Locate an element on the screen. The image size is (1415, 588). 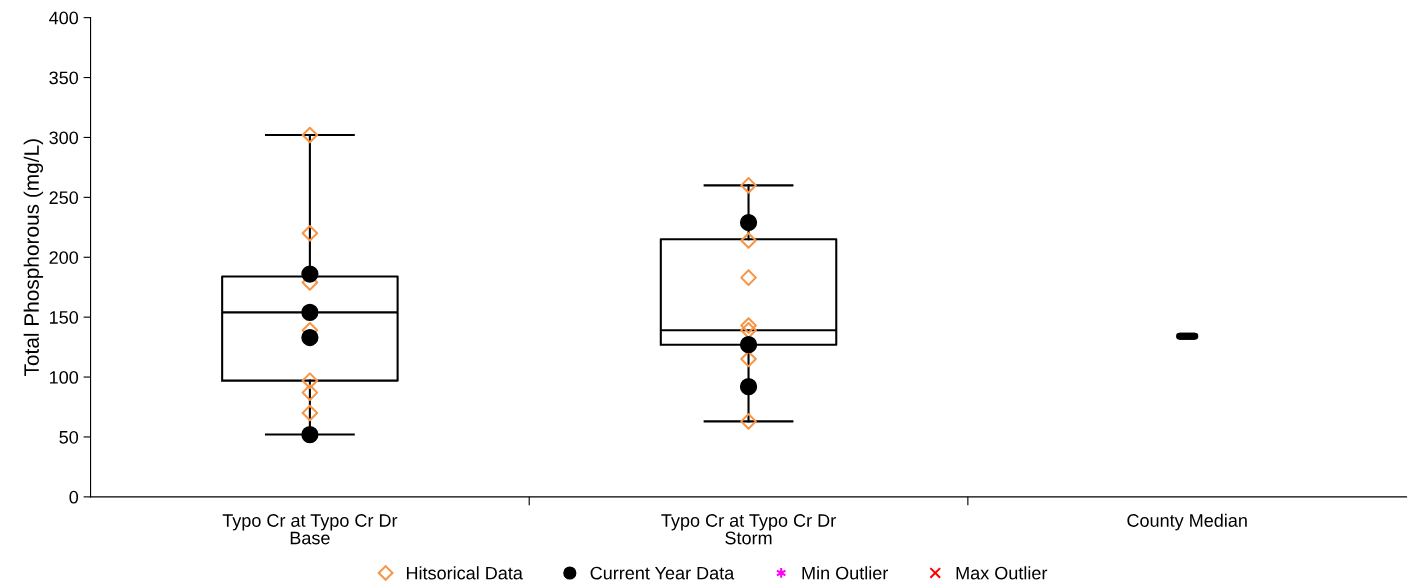
y-tick-label: 150 is located at coordinates (64, 317).